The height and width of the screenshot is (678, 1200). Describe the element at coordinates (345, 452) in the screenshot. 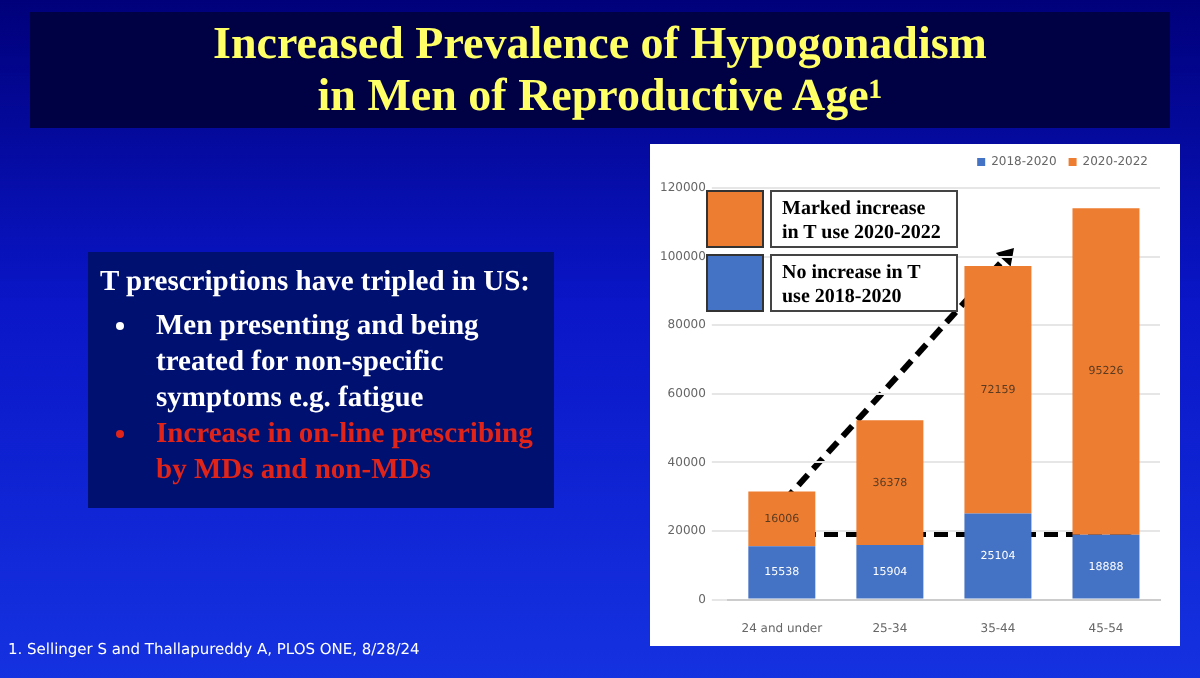

I see `text: Increase in on-line prescribing by MDs and non-MDs` at that location.